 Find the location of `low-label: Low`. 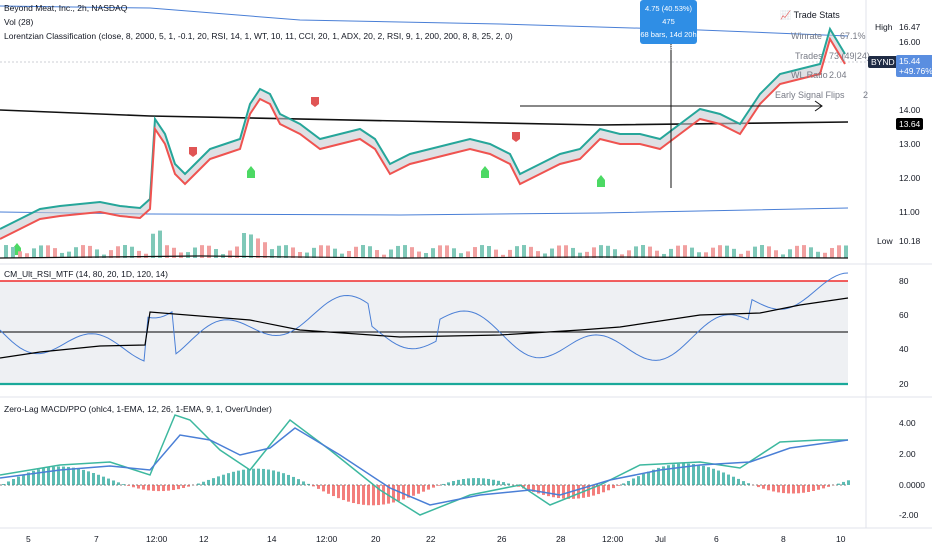

low-label: Low is located at coordinates (885, 241).